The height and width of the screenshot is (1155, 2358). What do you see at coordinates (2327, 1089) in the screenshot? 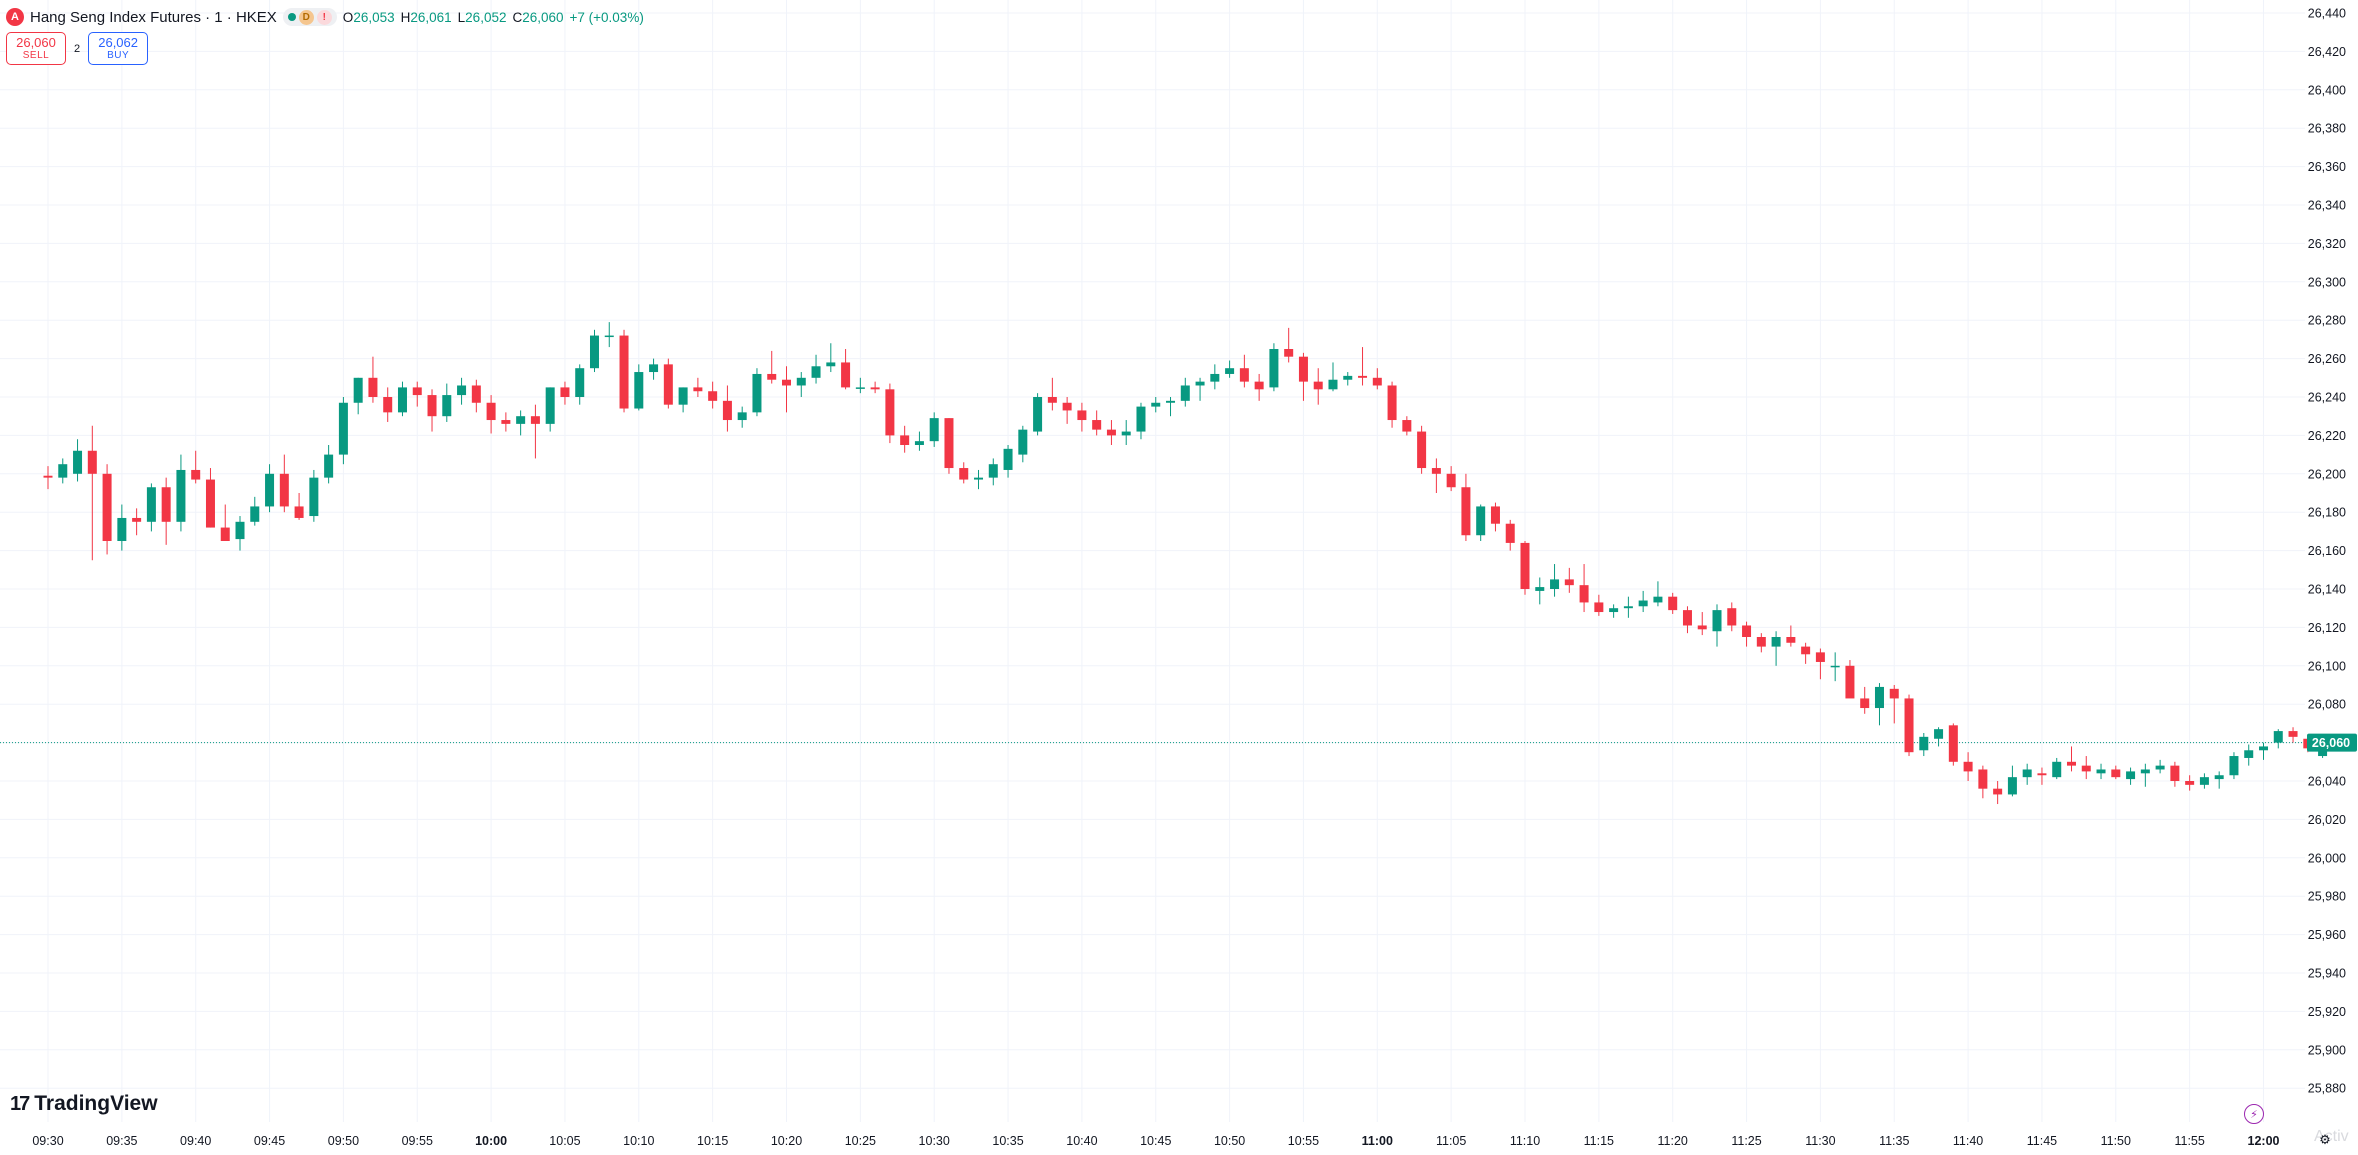
I see `y-tick-label: 25,880` at bounding box center [2327, 1089].